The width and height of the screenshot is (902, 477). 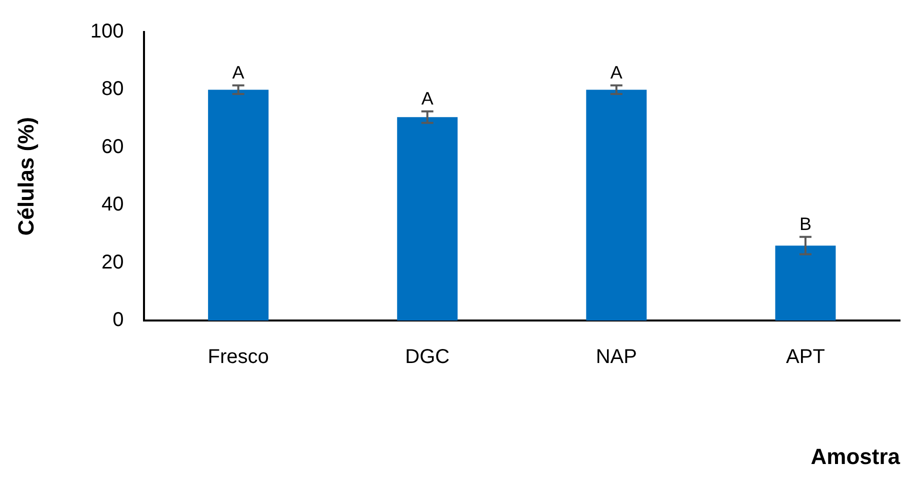 What do you see at coordinates (238, 357) in the screenshot?
I see `x-tick-label: Fresco` at bounding box center [238, 357].